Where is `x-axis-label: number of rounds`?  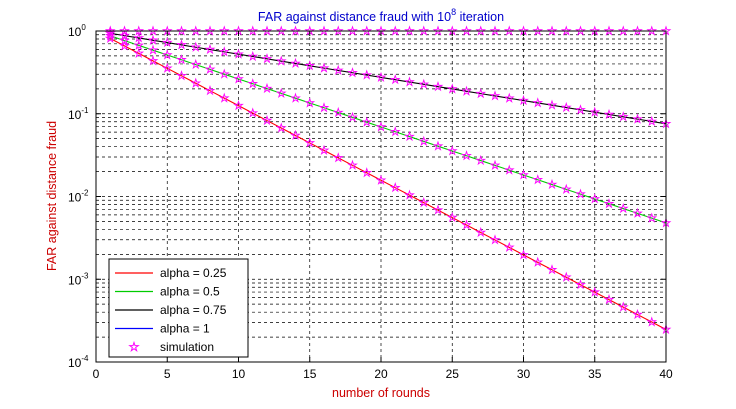
x-axis-label: number of rounds is located at coordinates (381, 393).